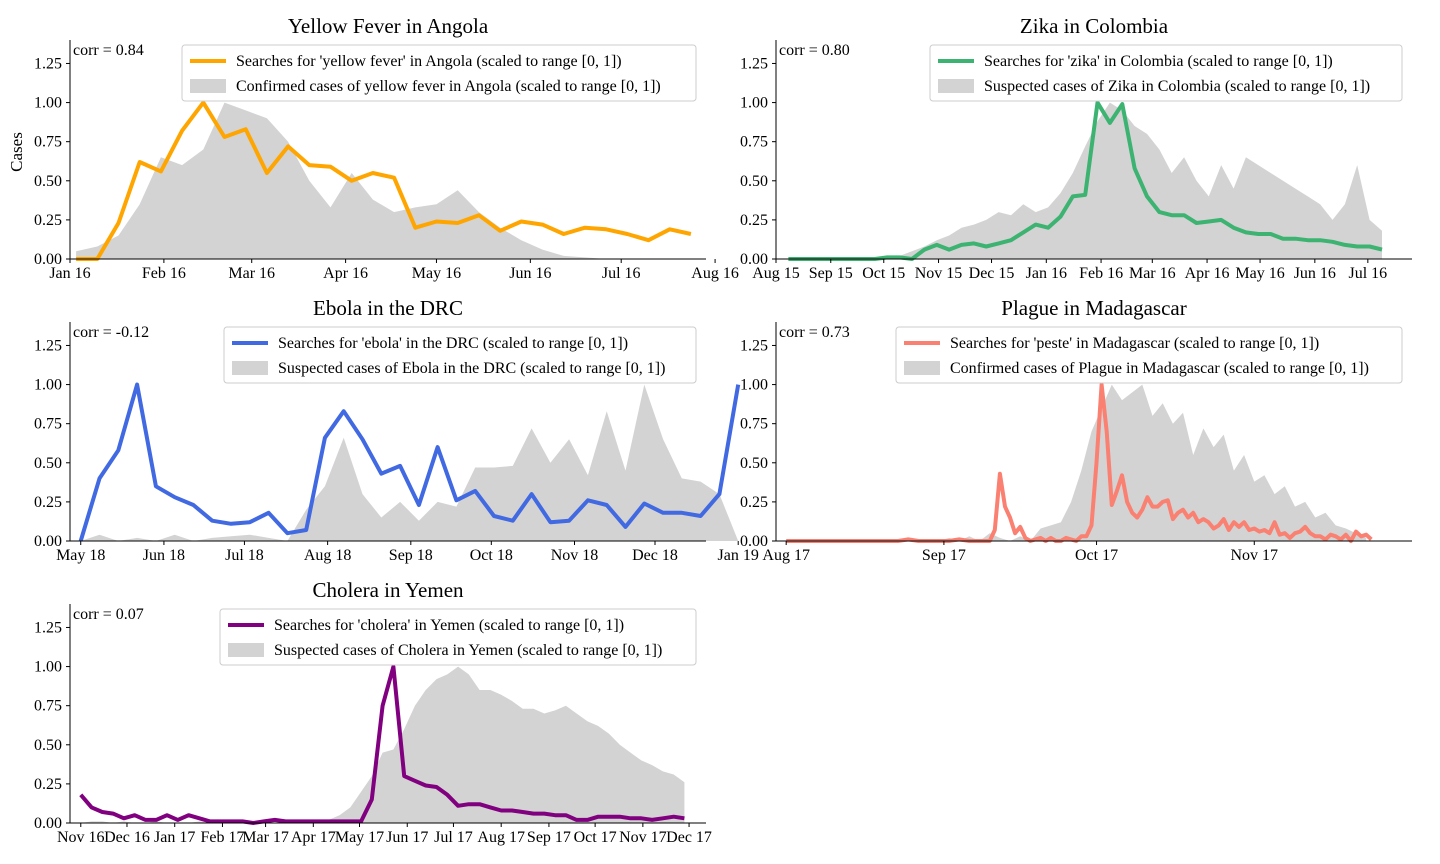  I want to click on chart-4-xtick-label: Aug 17, so click(786, 555).